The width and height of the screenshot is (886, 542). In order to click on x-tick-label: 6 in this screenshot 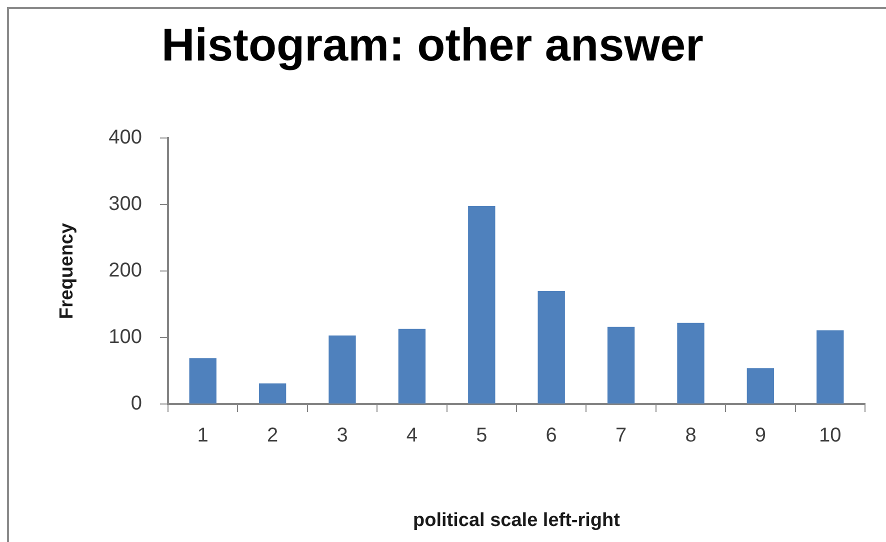, I will do `click(551, 435)`.